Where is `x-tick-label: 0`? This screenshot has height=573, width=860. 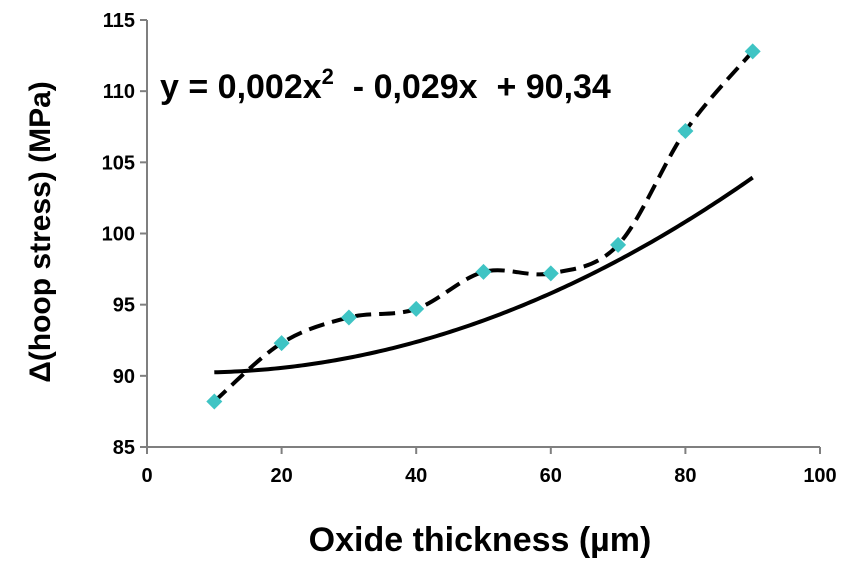 x-tick-label: 0 is located at coordinates (146, 476).